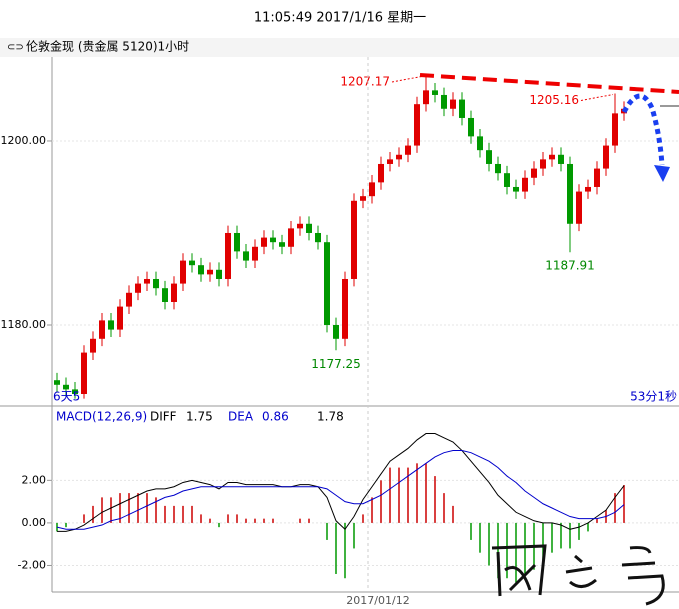 The width and height of the screenshot is (679, 609). What do you see at coordinates (32, 564) in the screenshot?
I see `y-tick-label: -2.00` at bounding box center [32, 564].